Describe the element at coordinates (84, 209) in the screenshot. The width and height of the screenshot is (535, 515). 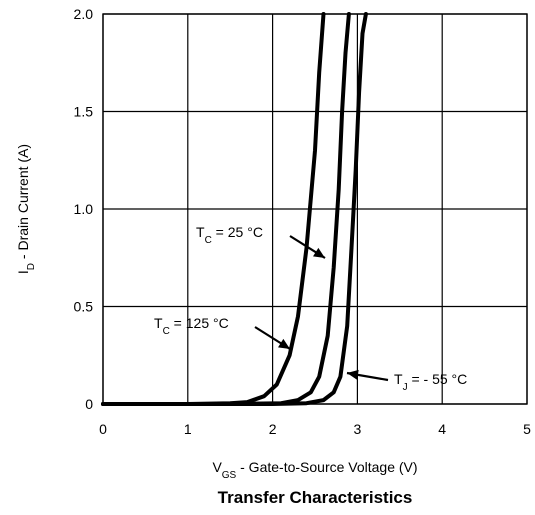
I see `y-tick-label: 1.0` at that location.